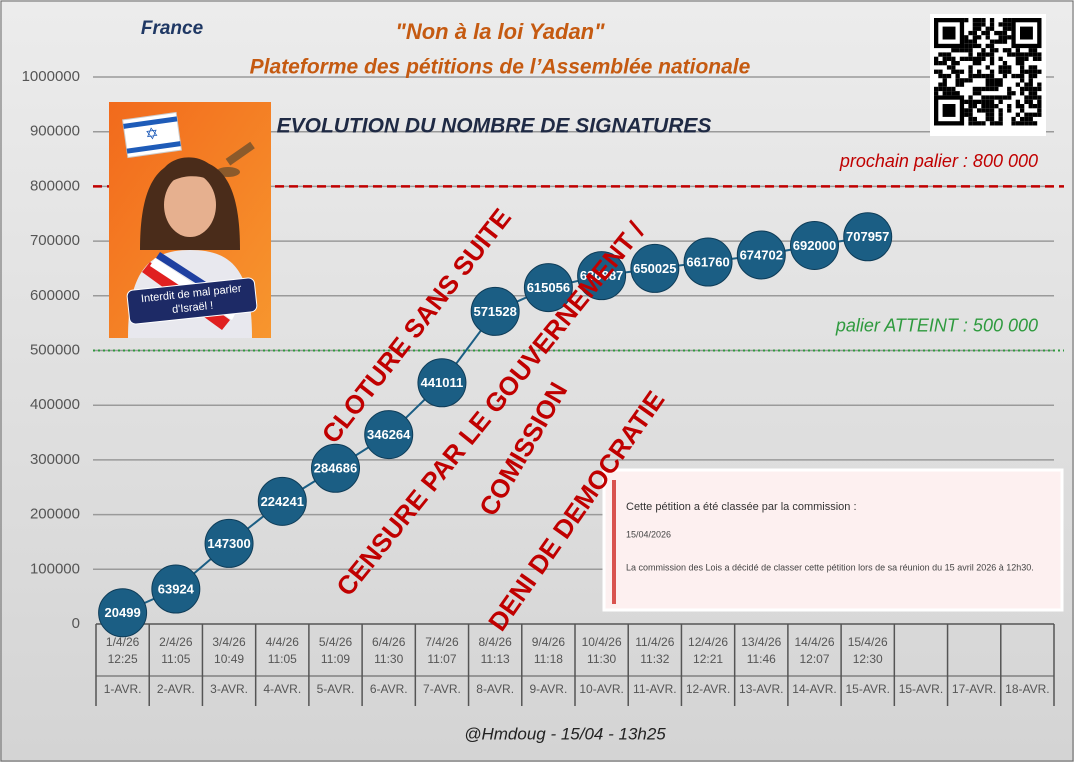  What do you see at coordinates (123, 642) in the screenshot?
I see `x-tick-label: 1/4/26` at bounding box center [123, 642].